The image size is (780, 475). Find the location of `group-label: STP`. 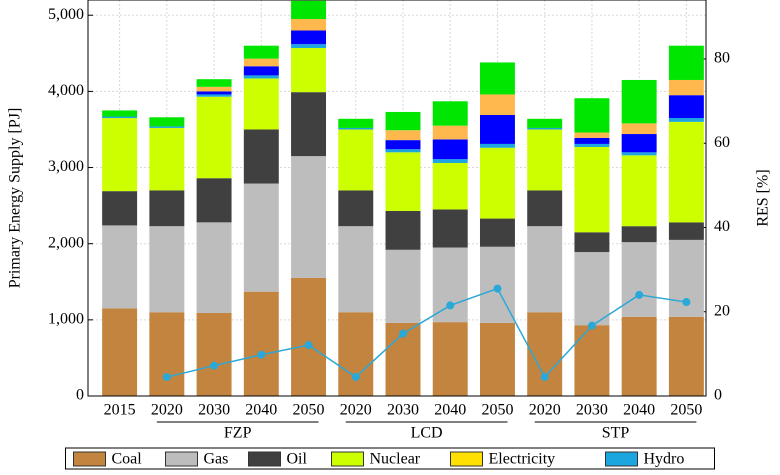

group-label: STP is located at coordinates (616, 433).